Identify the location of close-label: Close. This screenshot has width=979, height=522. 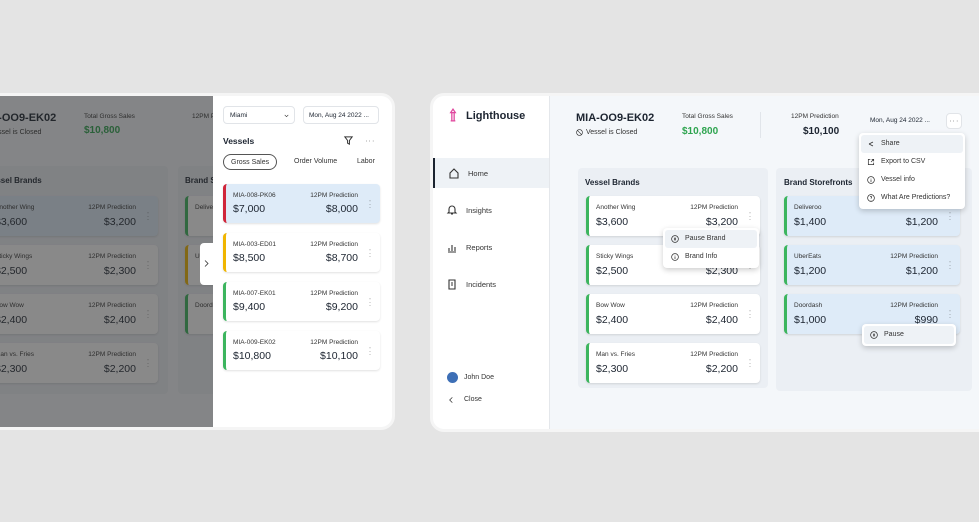
(473, 399).